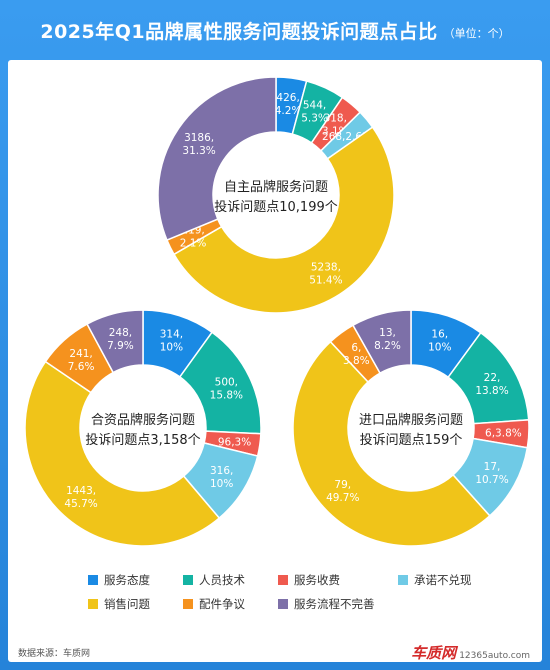 The height and width of the screenshot is (670, 550). Describe the element at coordinates (143, 420) in the screenshot. I see `donut-center-line: 合资品牌服务问题` at that location.